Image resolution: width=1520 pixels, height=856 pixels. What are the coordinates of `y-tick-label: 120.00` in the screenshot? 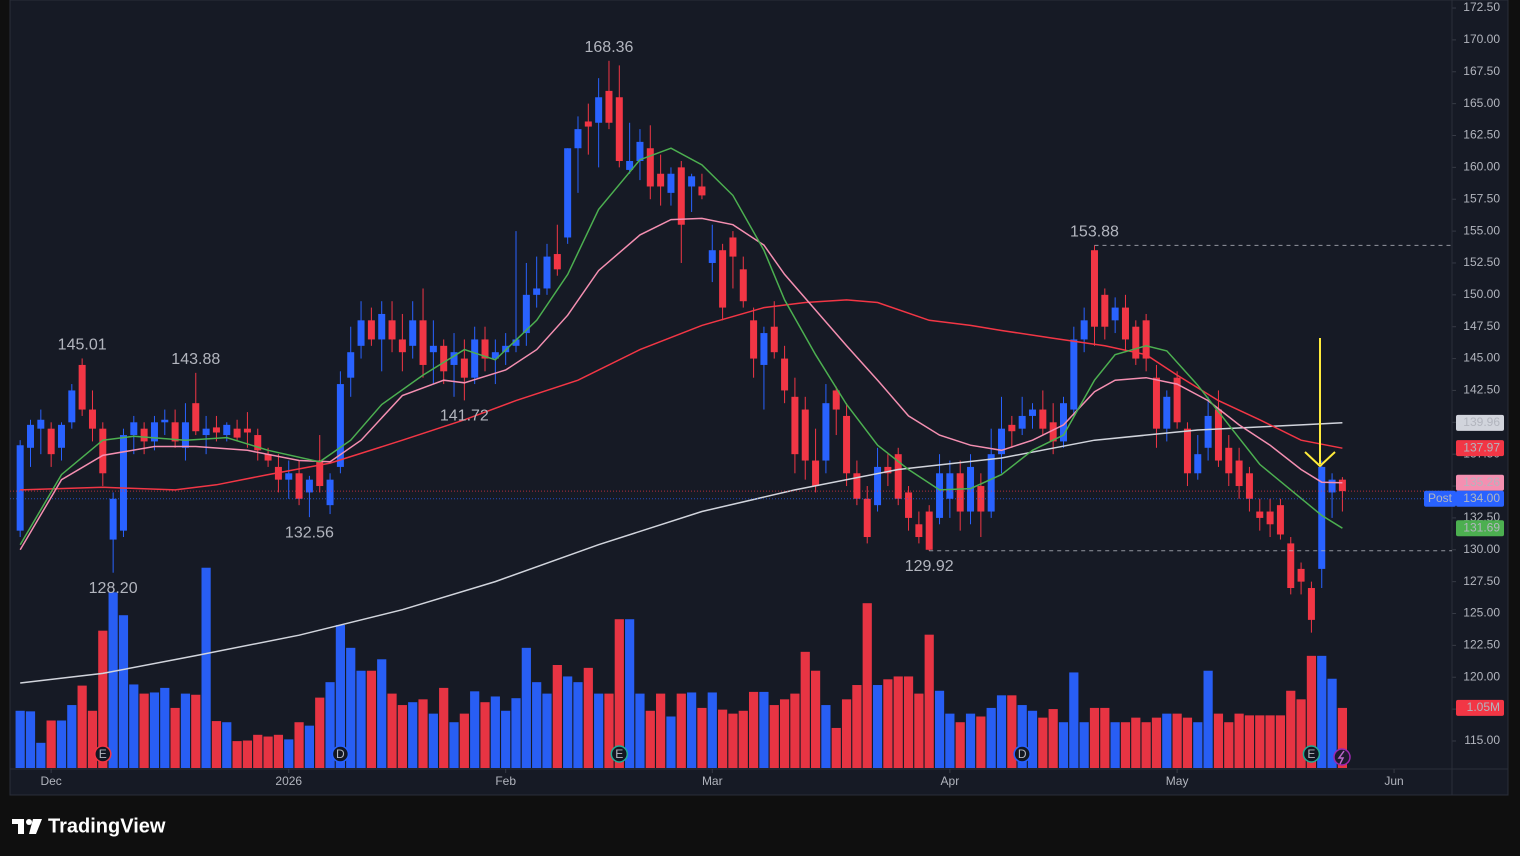 It's located at (1481, 676).